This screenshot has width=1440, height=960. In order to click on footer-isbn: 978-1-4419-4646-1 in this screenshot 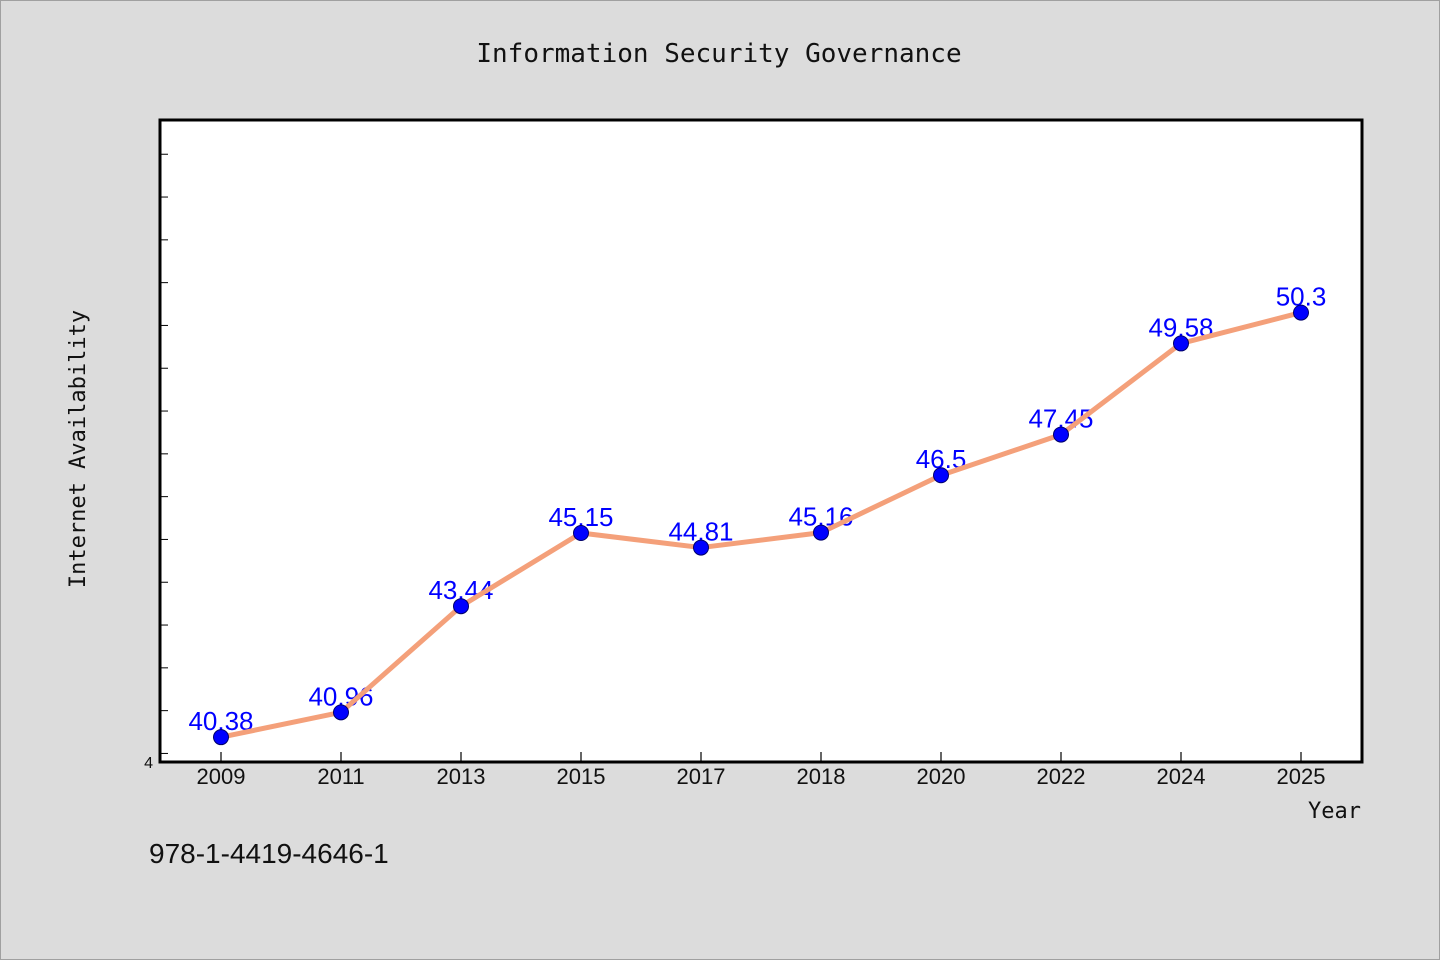, I will do `click(269, 853)`.